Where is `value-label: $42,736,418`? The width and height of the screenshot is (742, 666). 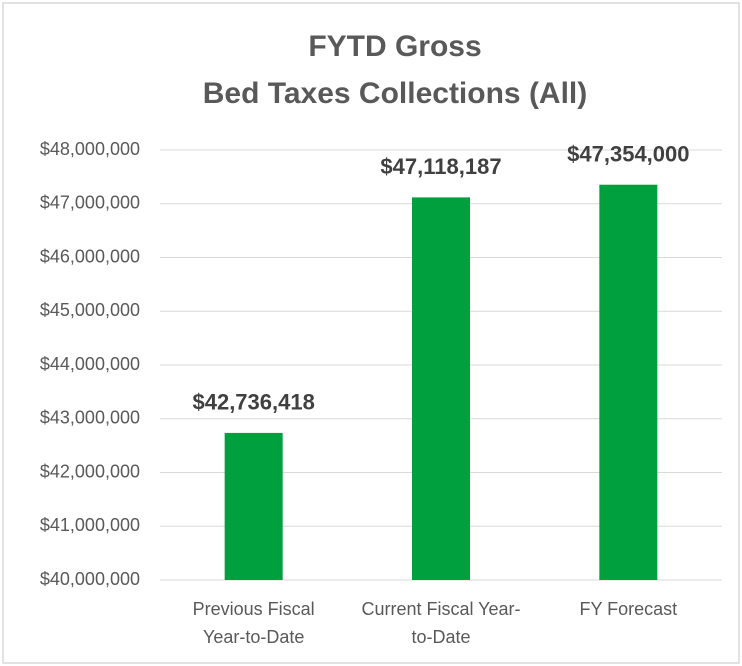
value-label: $42,736,418 is located at coordinates (253, 402).